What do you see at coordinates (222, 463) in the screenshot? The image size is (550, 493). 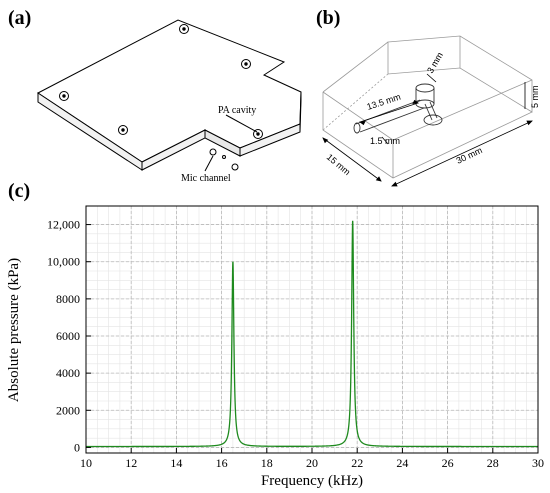 I see `x-tick-label: 16` at bounding box center [222, 463].